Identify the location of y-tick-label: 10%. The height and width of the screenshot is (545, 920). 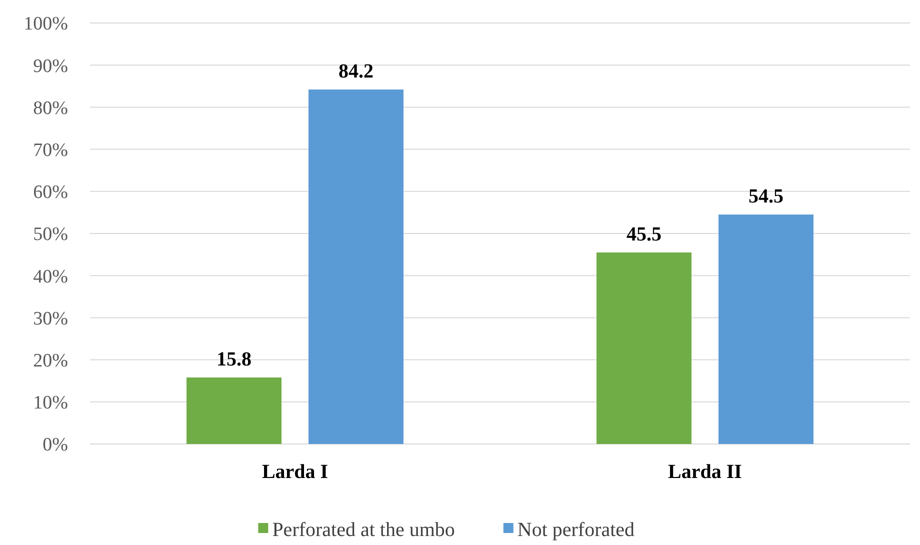
(50, 403).